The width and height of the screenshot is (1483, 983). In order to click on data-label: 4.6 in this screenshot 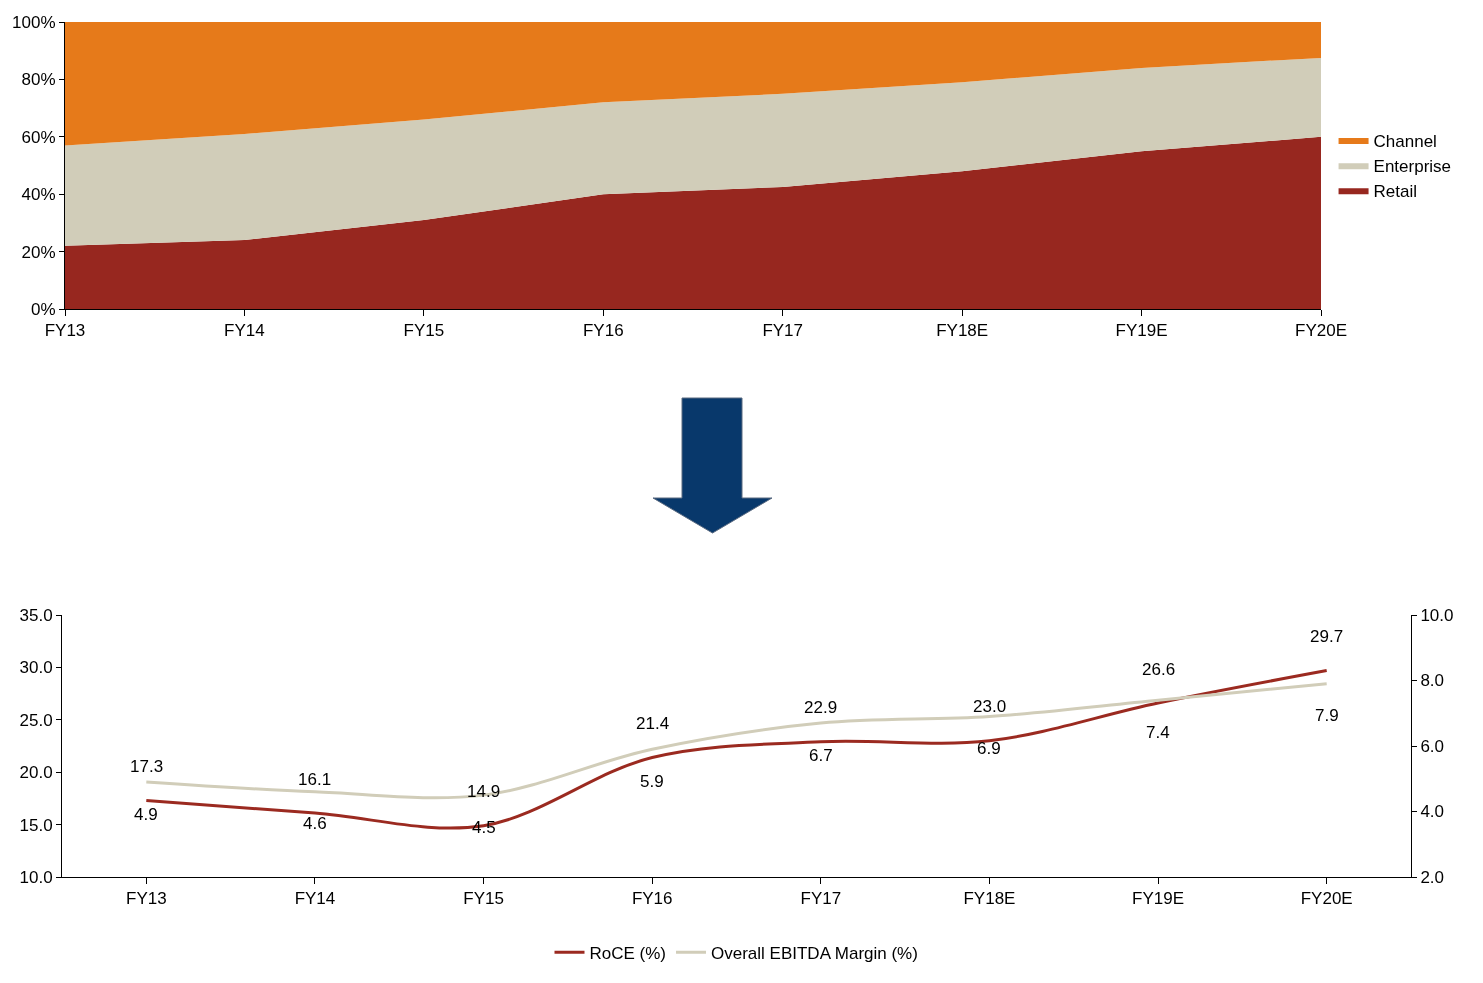, I will do `click(315, 823)`.